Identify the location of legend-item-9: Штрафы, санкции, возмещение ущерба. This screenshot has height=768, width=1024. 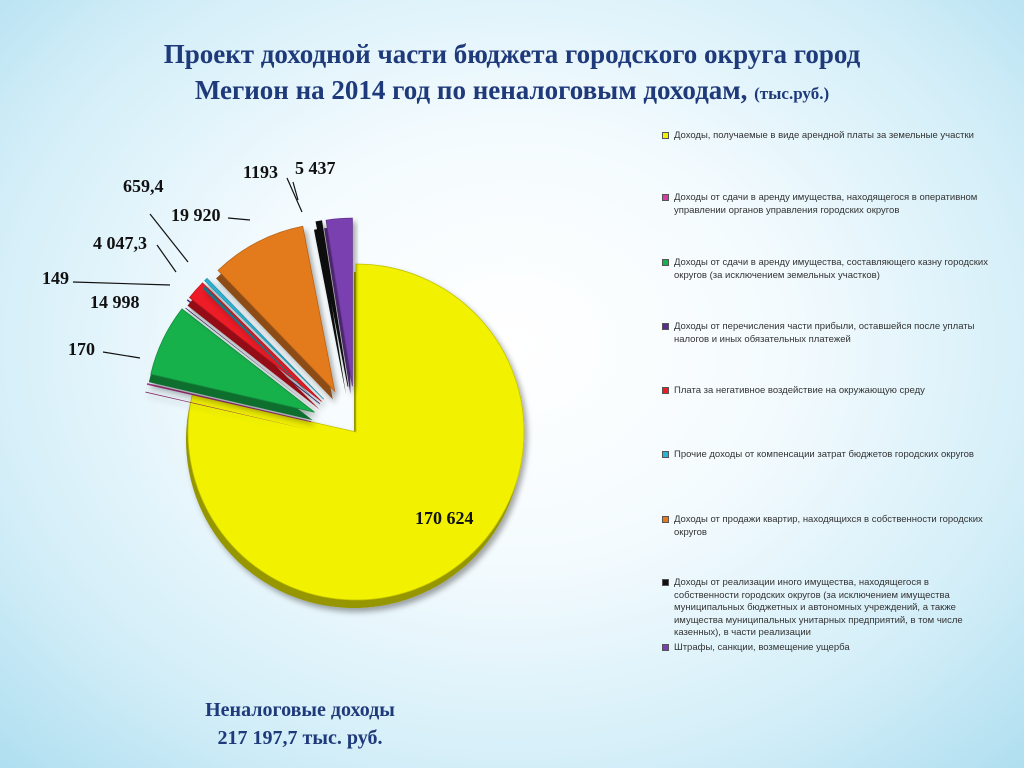
(828, 648).